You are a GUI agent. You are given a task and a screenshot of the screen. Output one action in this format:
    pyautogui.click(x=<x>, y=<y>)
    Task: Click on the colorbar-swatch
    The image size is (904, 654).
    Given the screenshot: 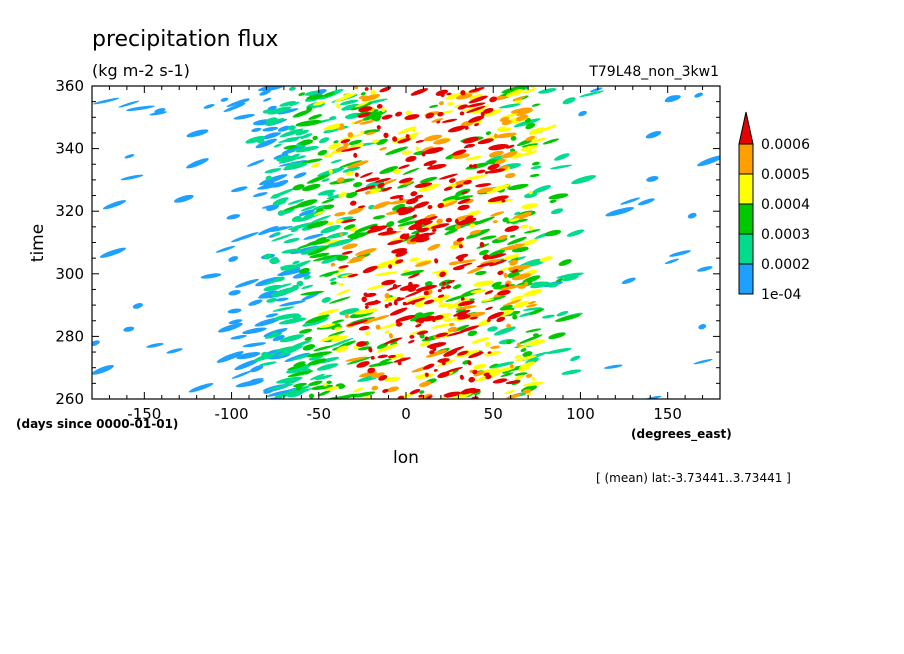 What is the action you would take?
    pyautogui.click(x=746, y=249)
    